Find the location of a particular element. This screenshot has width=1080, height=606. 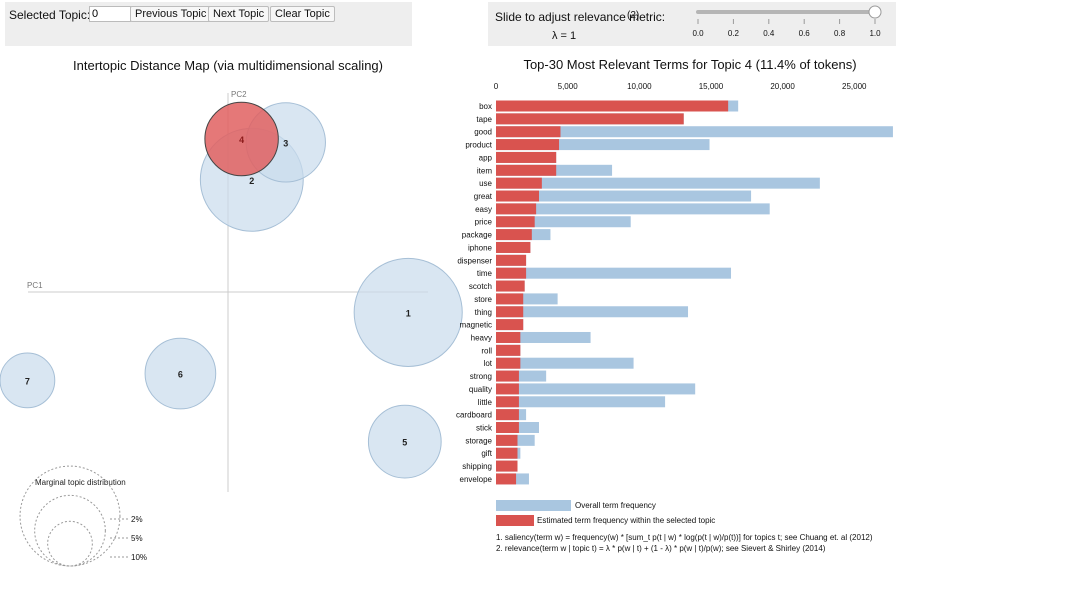

bar-overall-easy is located at coordinates (633, 209).